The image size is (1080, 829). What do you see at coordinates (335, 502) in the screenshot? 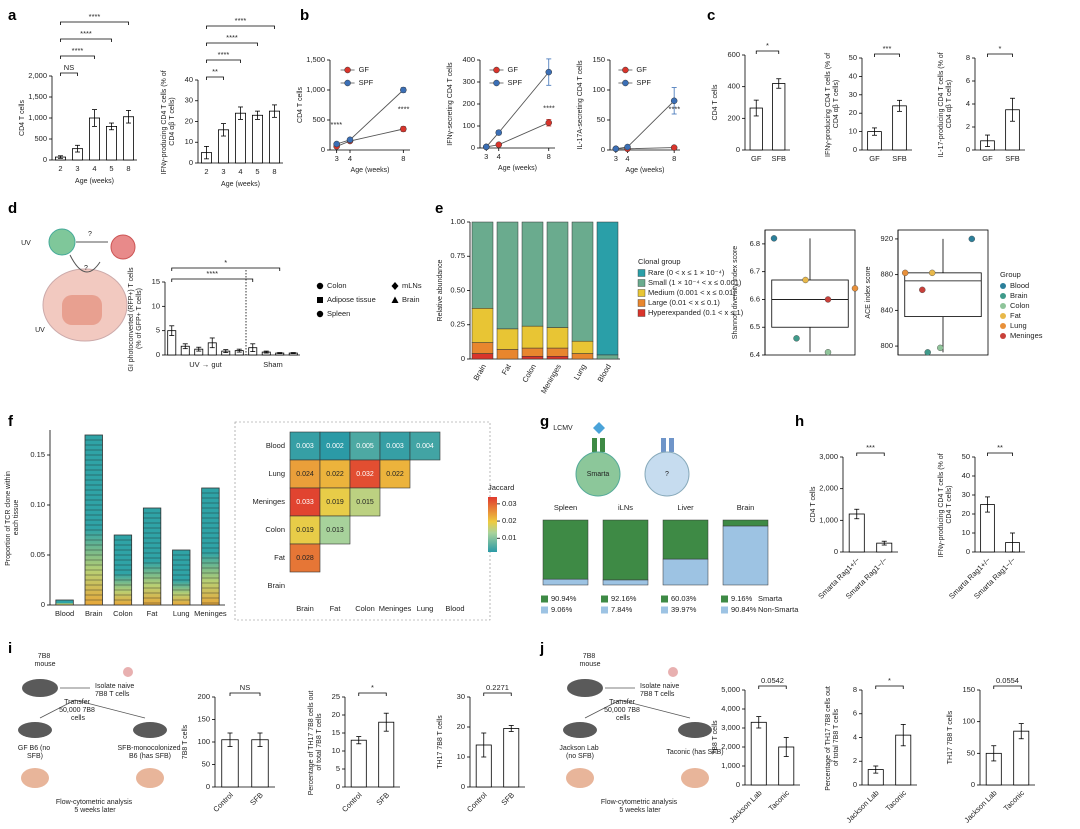
I see `cell-label: 0.019` at bounding box center [335, 502].